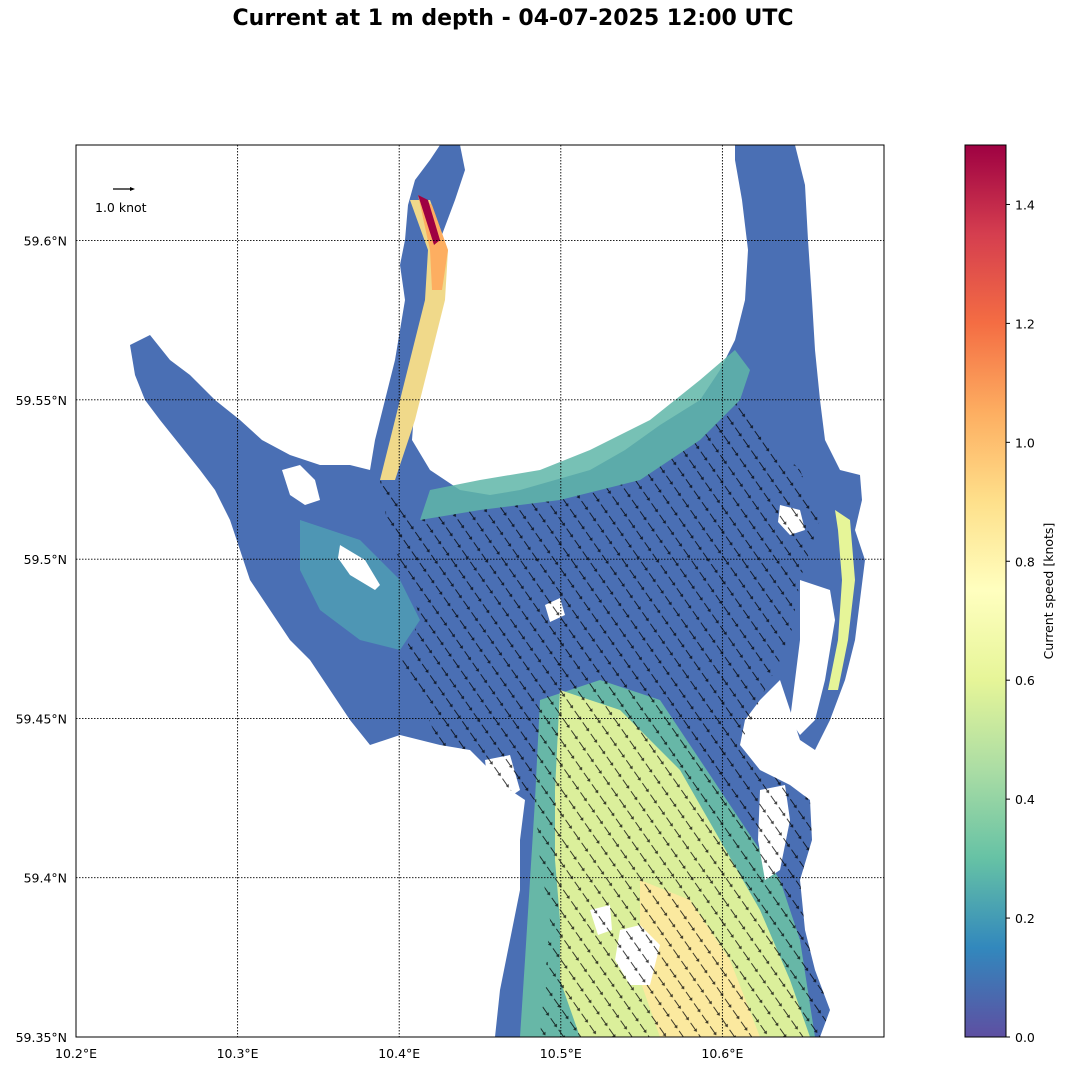 The image size is (1066, 1071). What do you see at coordinates (585, 435) in the screenshot?
I see `moderate-current-zone` at bounding box center [585, 435].